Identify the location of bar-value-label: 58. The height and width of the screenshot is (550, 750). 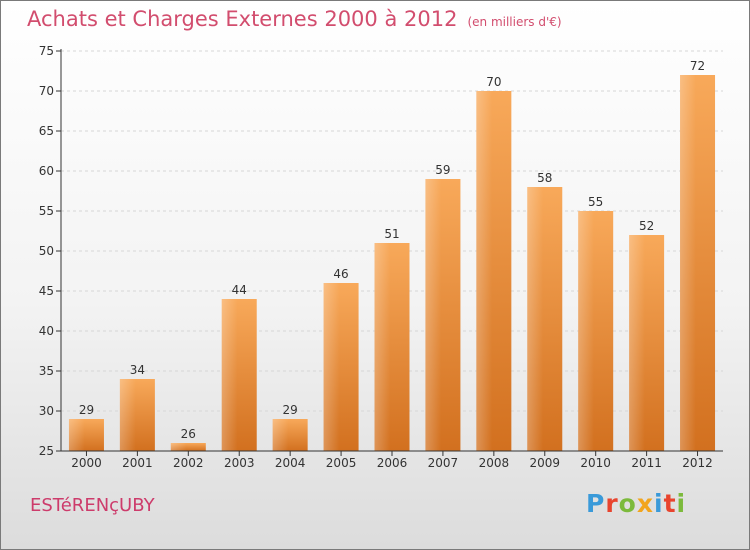
(544, 178).